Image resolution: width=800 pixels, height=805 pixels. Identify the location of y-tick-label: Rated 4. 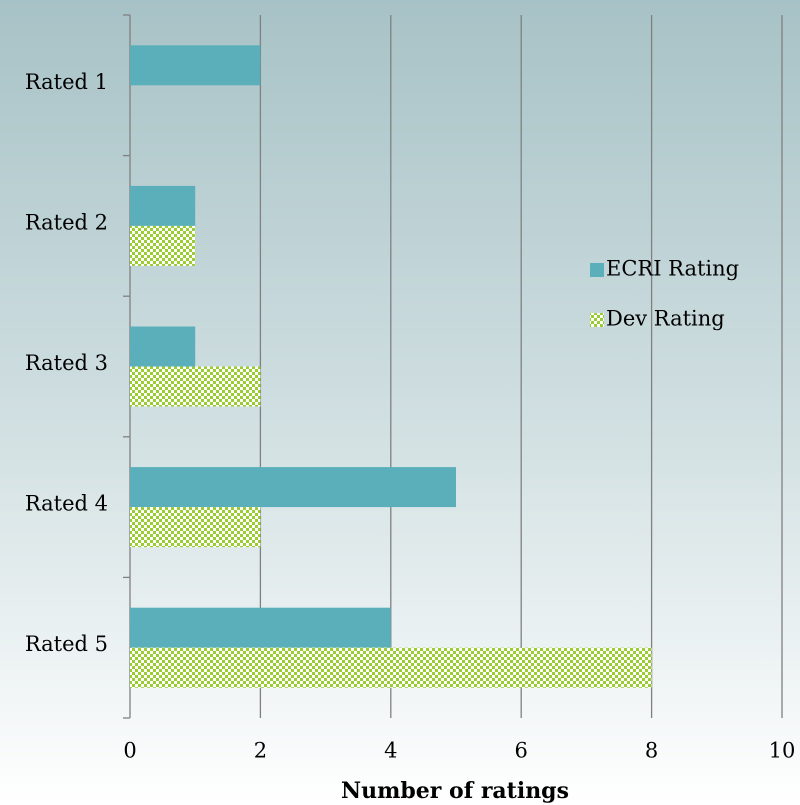
(66, 504).